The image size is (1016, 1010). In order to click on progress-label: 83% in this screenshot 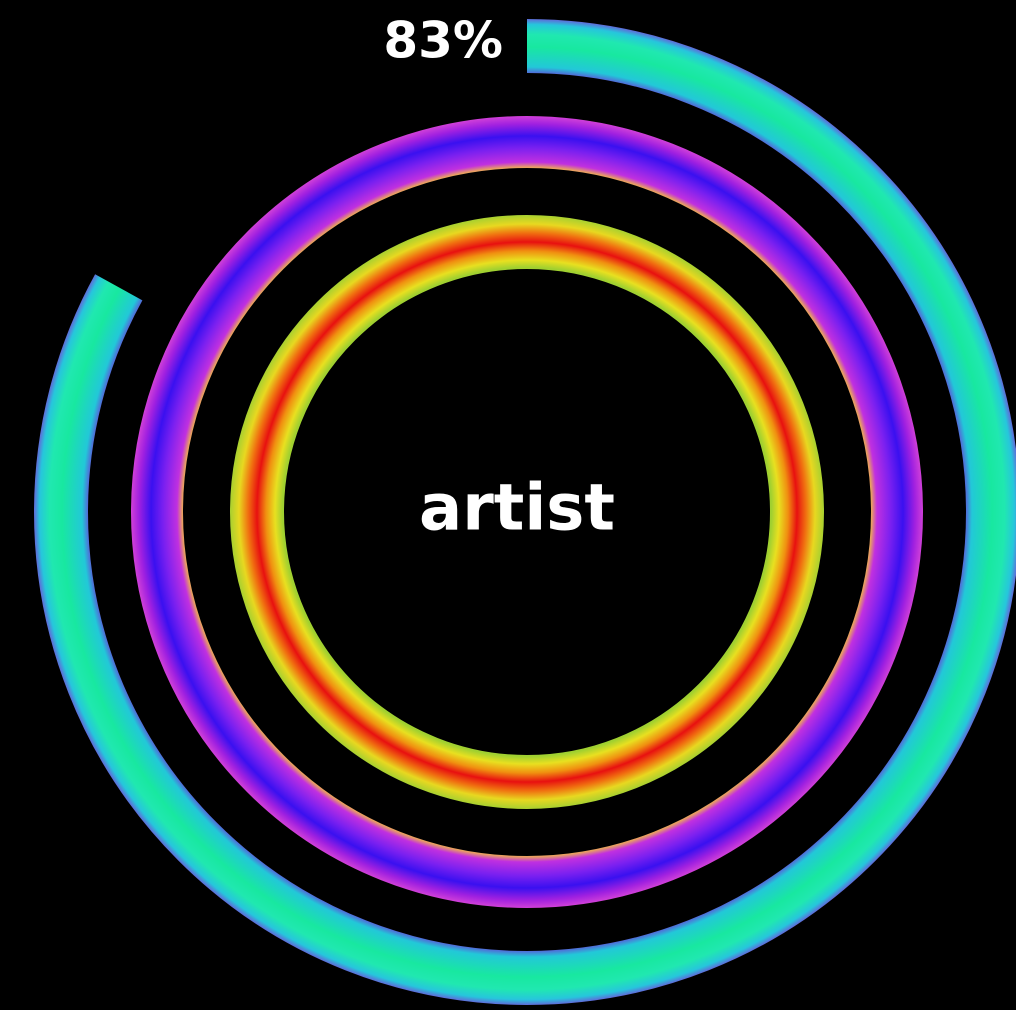, I will do `click(443, 41)`.